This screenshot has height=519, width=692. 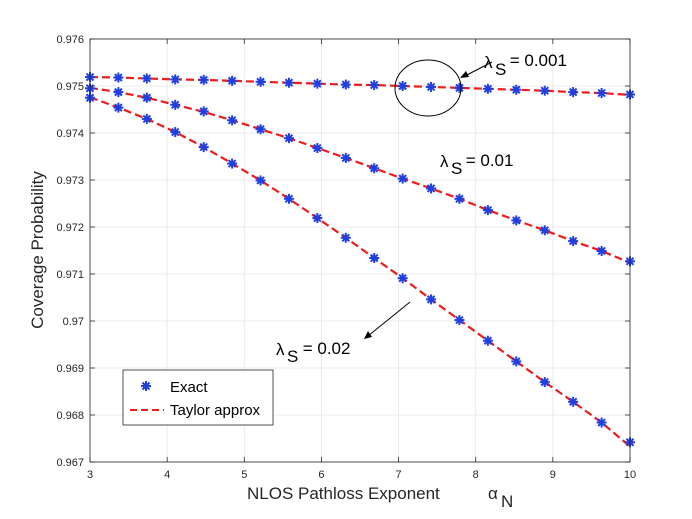 I want to click on y-tick-label: 0.975, so click(x=70, y=87).